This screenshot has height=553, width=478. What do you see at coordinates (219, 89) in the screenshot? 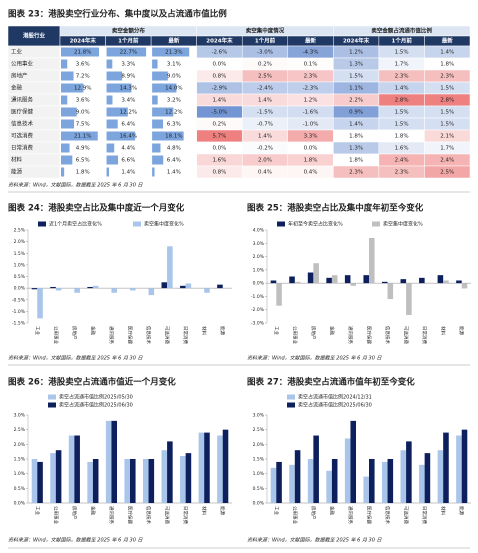
I see `table-value: -2.9%` at bounding box center [219, 89].